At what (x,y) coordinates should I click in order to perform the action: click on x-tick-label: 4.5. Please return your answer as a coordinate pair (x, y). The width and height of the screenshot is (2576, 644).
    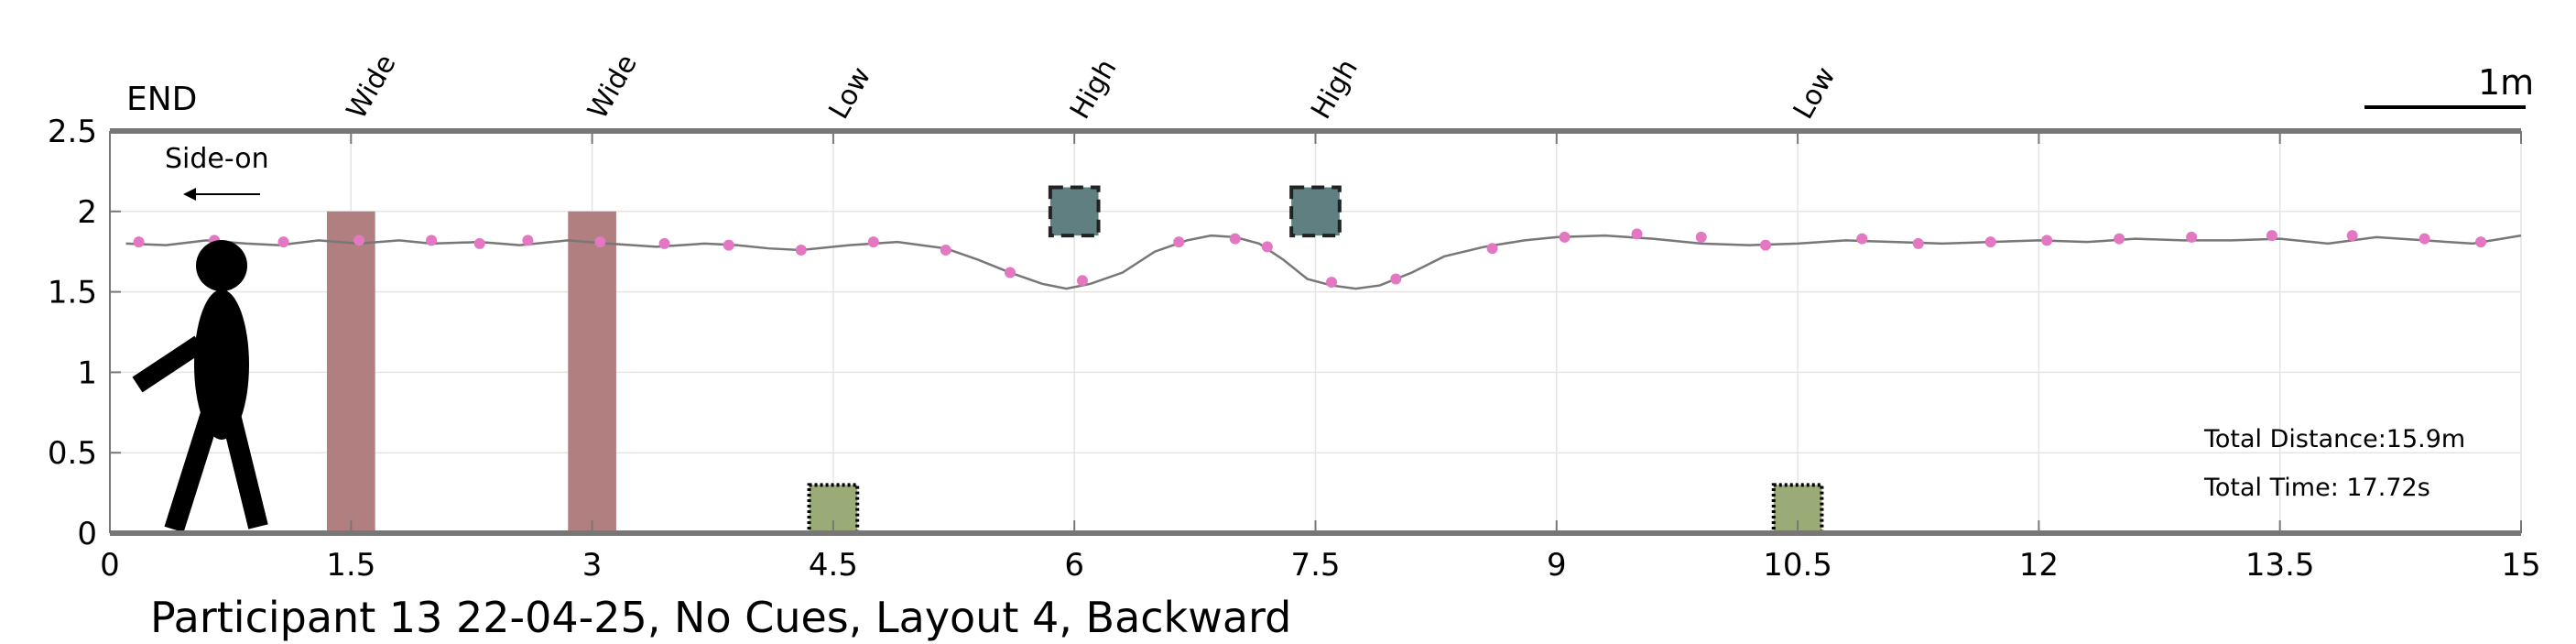
    Looking at the image, I should click on (833, 566).